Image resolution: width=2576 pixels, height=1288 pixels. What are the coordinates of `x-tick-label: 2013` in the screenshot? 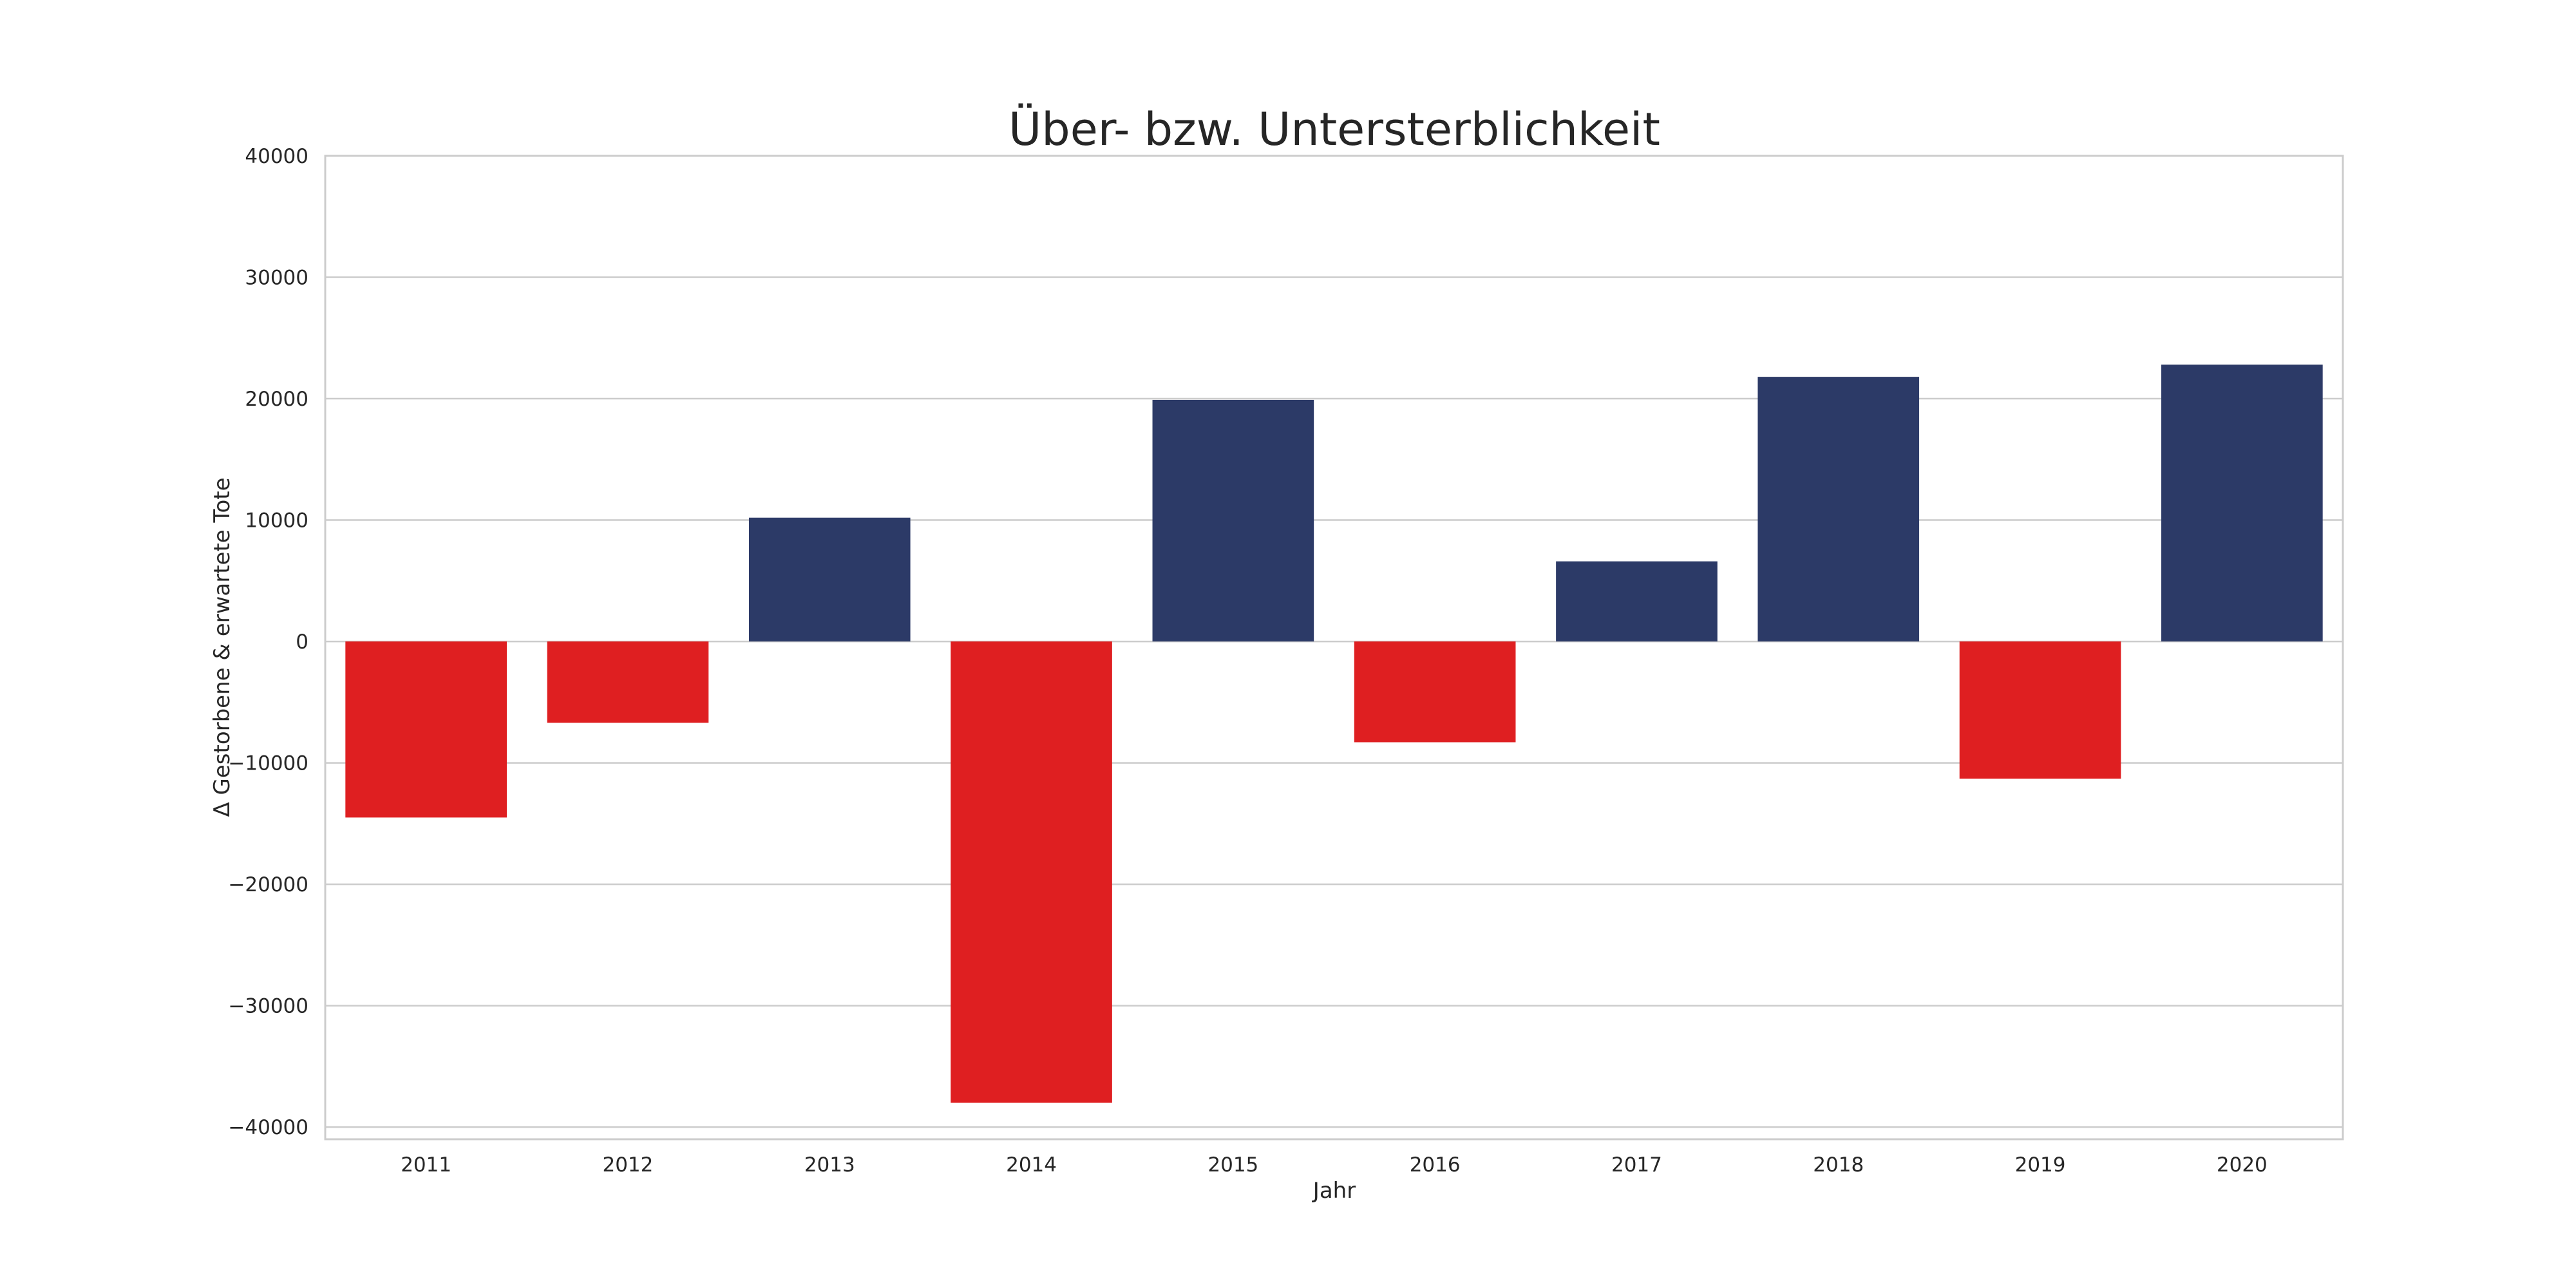 It's located at (829, 1165).